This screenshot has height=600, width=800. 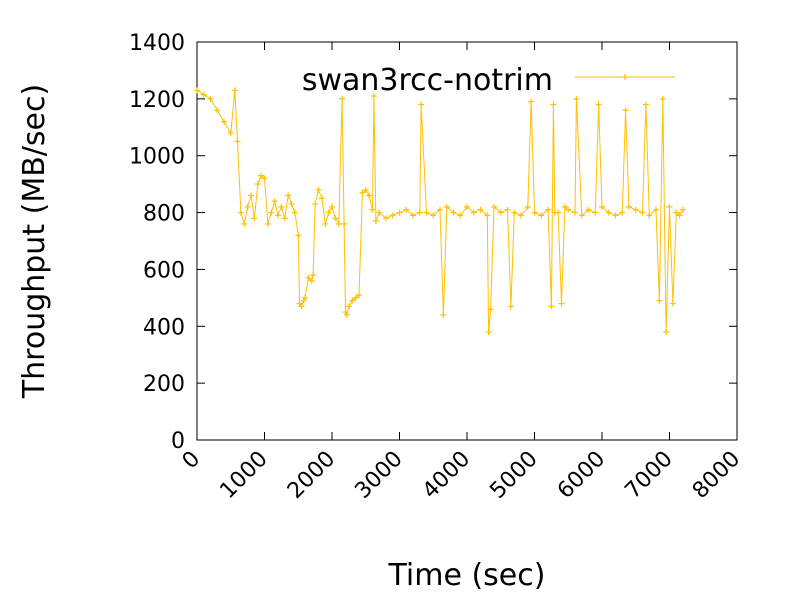 What do you see at coordinates (157, 157) in the screenshot?
I see `y-tick-label: 1000` at bounding box center [157, 157].